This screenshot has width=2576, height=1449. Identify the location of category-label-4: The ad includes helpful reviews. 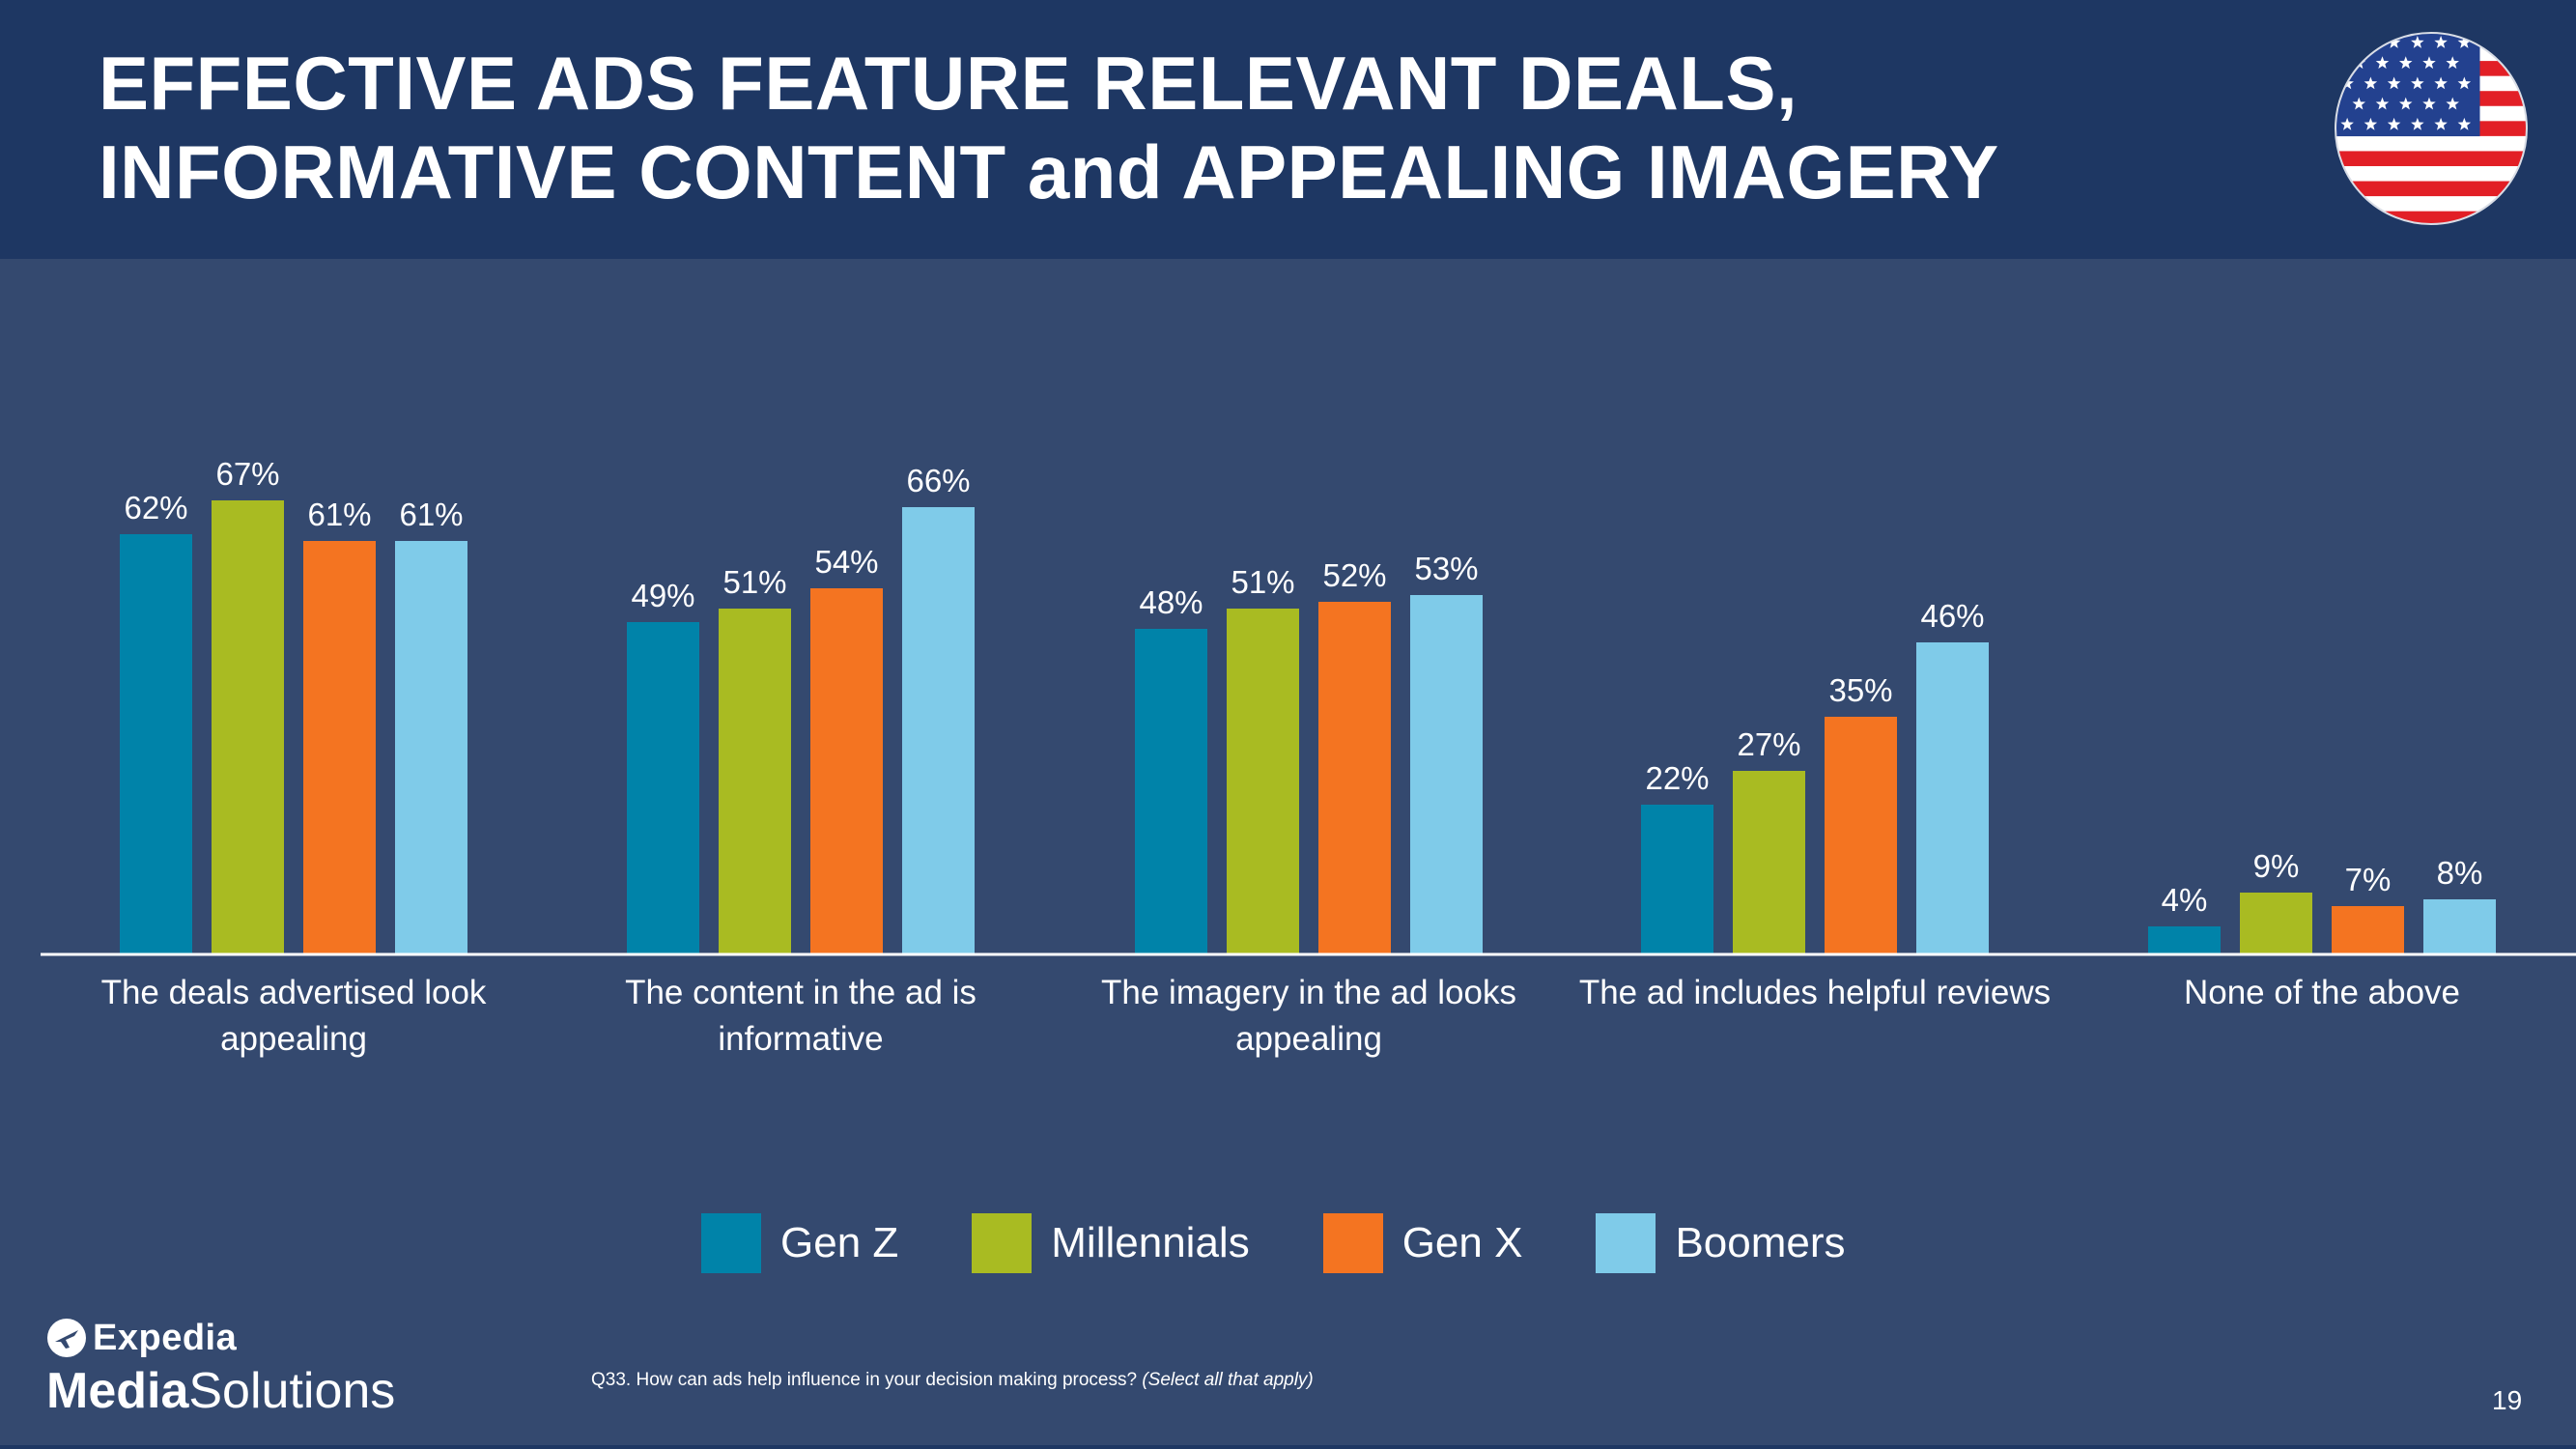
(1815, 992).